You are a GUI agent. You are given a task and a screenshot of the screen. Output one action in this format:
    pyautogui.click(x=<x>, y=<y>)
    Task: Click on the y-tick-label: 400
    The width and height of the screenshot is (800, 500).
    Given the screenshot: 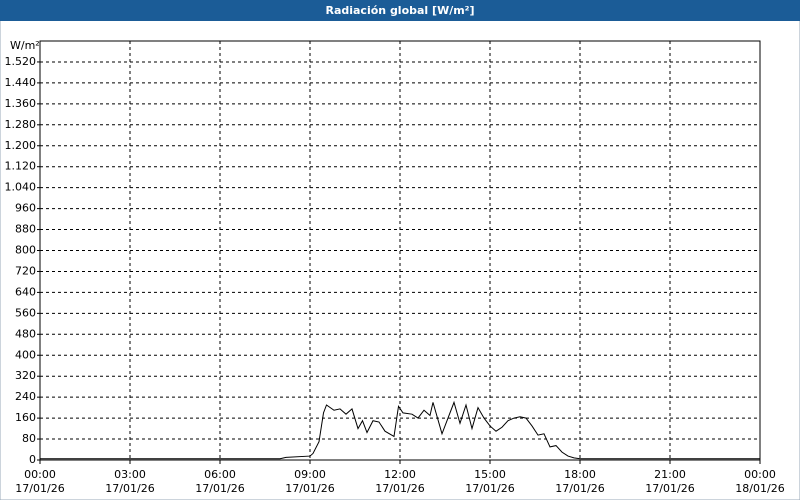 What is the action you would take?
    pyautogui.click(x=25, y=354)
    